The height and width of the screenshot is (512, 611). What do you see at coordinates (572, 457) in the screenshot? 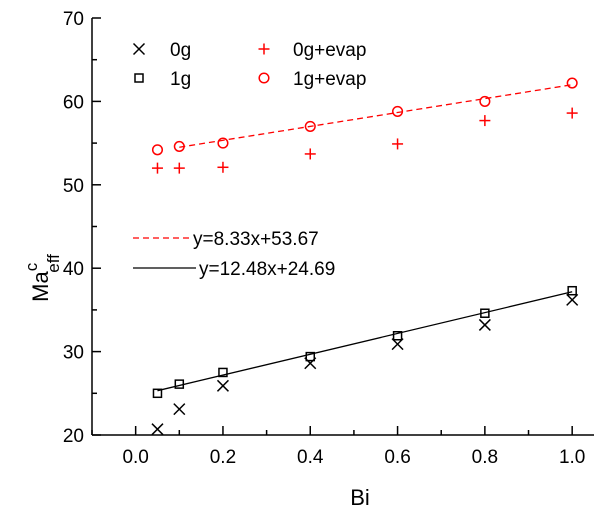
I see `x-tick-label-5: 1.0` at bounding box center [572, 457].